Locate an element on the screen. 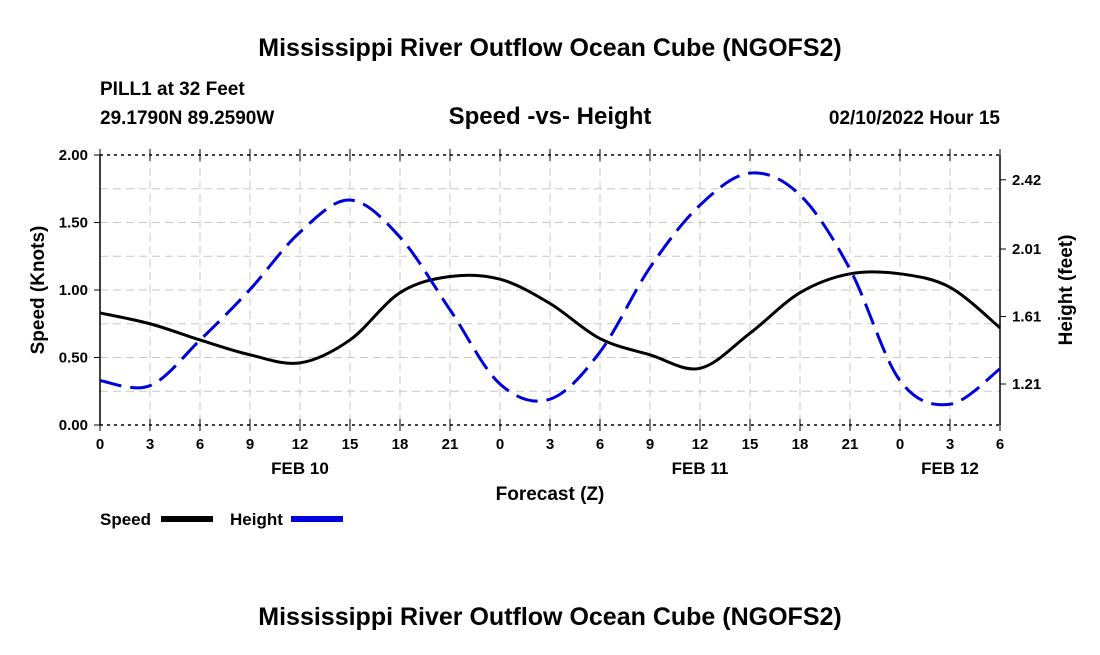 This screenshot has height=655, width=1100. y2-axis-label: Height (feet) is located at coordinates (1066, 290).